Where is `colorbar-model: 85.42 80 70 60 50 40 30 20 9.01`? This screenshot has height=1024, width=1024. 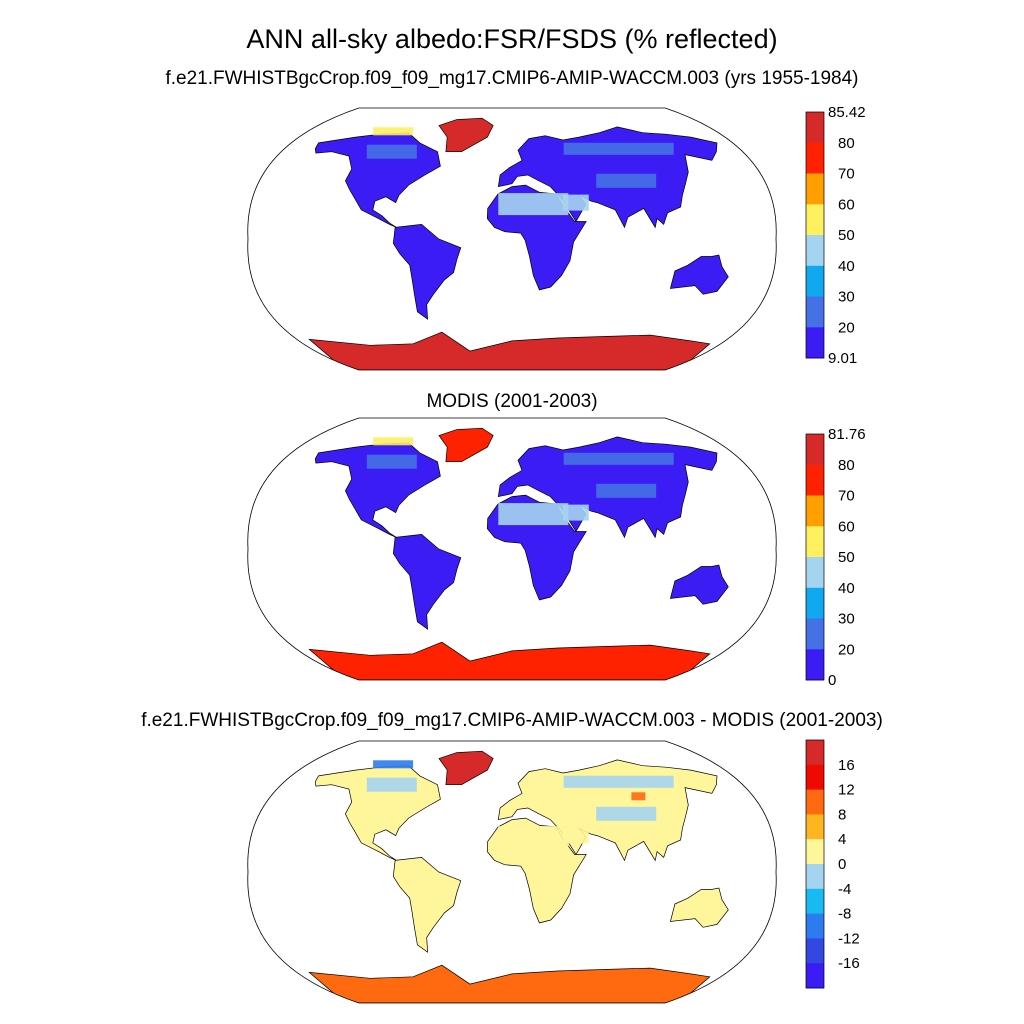
colorbar-model: 85.42 80 70 60 50 40 30 20 9.01 is located at coordinates (835, 235).